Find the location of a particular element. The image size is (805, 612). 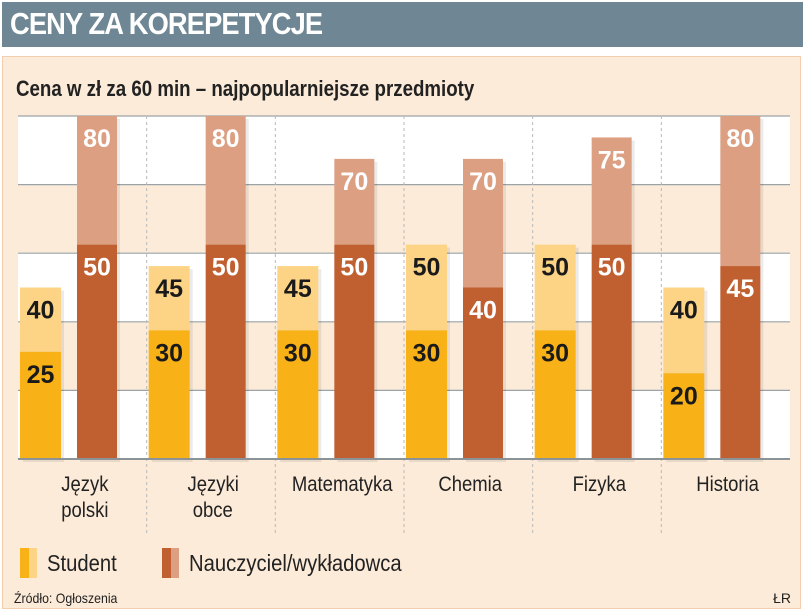

data-label-min: 45 is located at coordinates (740, 289).